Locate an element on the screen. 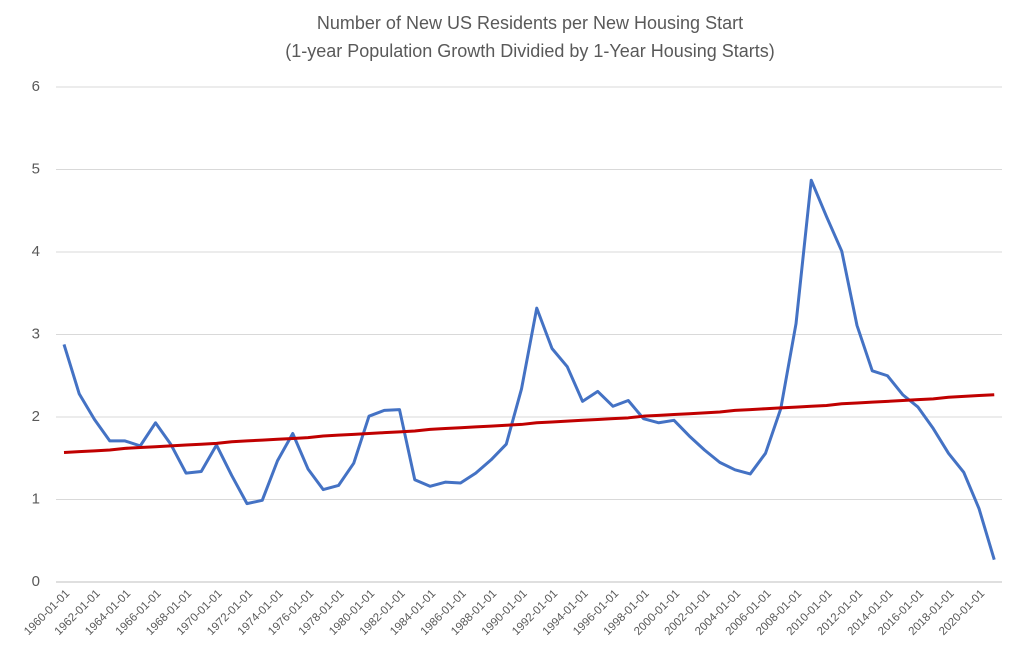 The image size is (1024, 660). y-tick-label: 3 is located at coordinates (36, 333).